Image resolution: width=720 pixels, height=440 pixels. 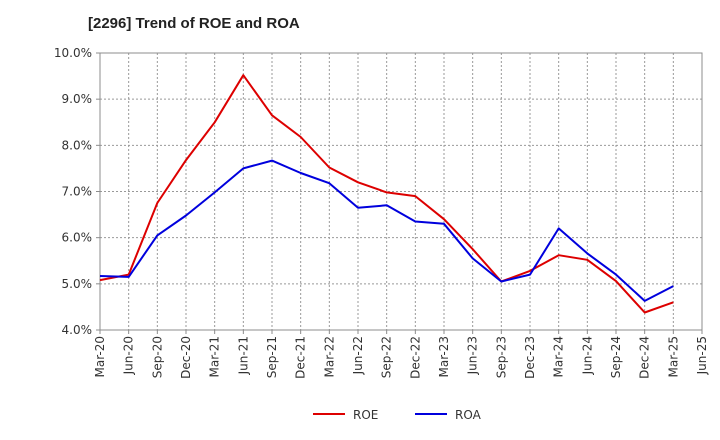 What do you see at coordinates (415, 357) in the screenshot?
I see `x-tick-label: Dec-22` at bounding box center [415, 357].